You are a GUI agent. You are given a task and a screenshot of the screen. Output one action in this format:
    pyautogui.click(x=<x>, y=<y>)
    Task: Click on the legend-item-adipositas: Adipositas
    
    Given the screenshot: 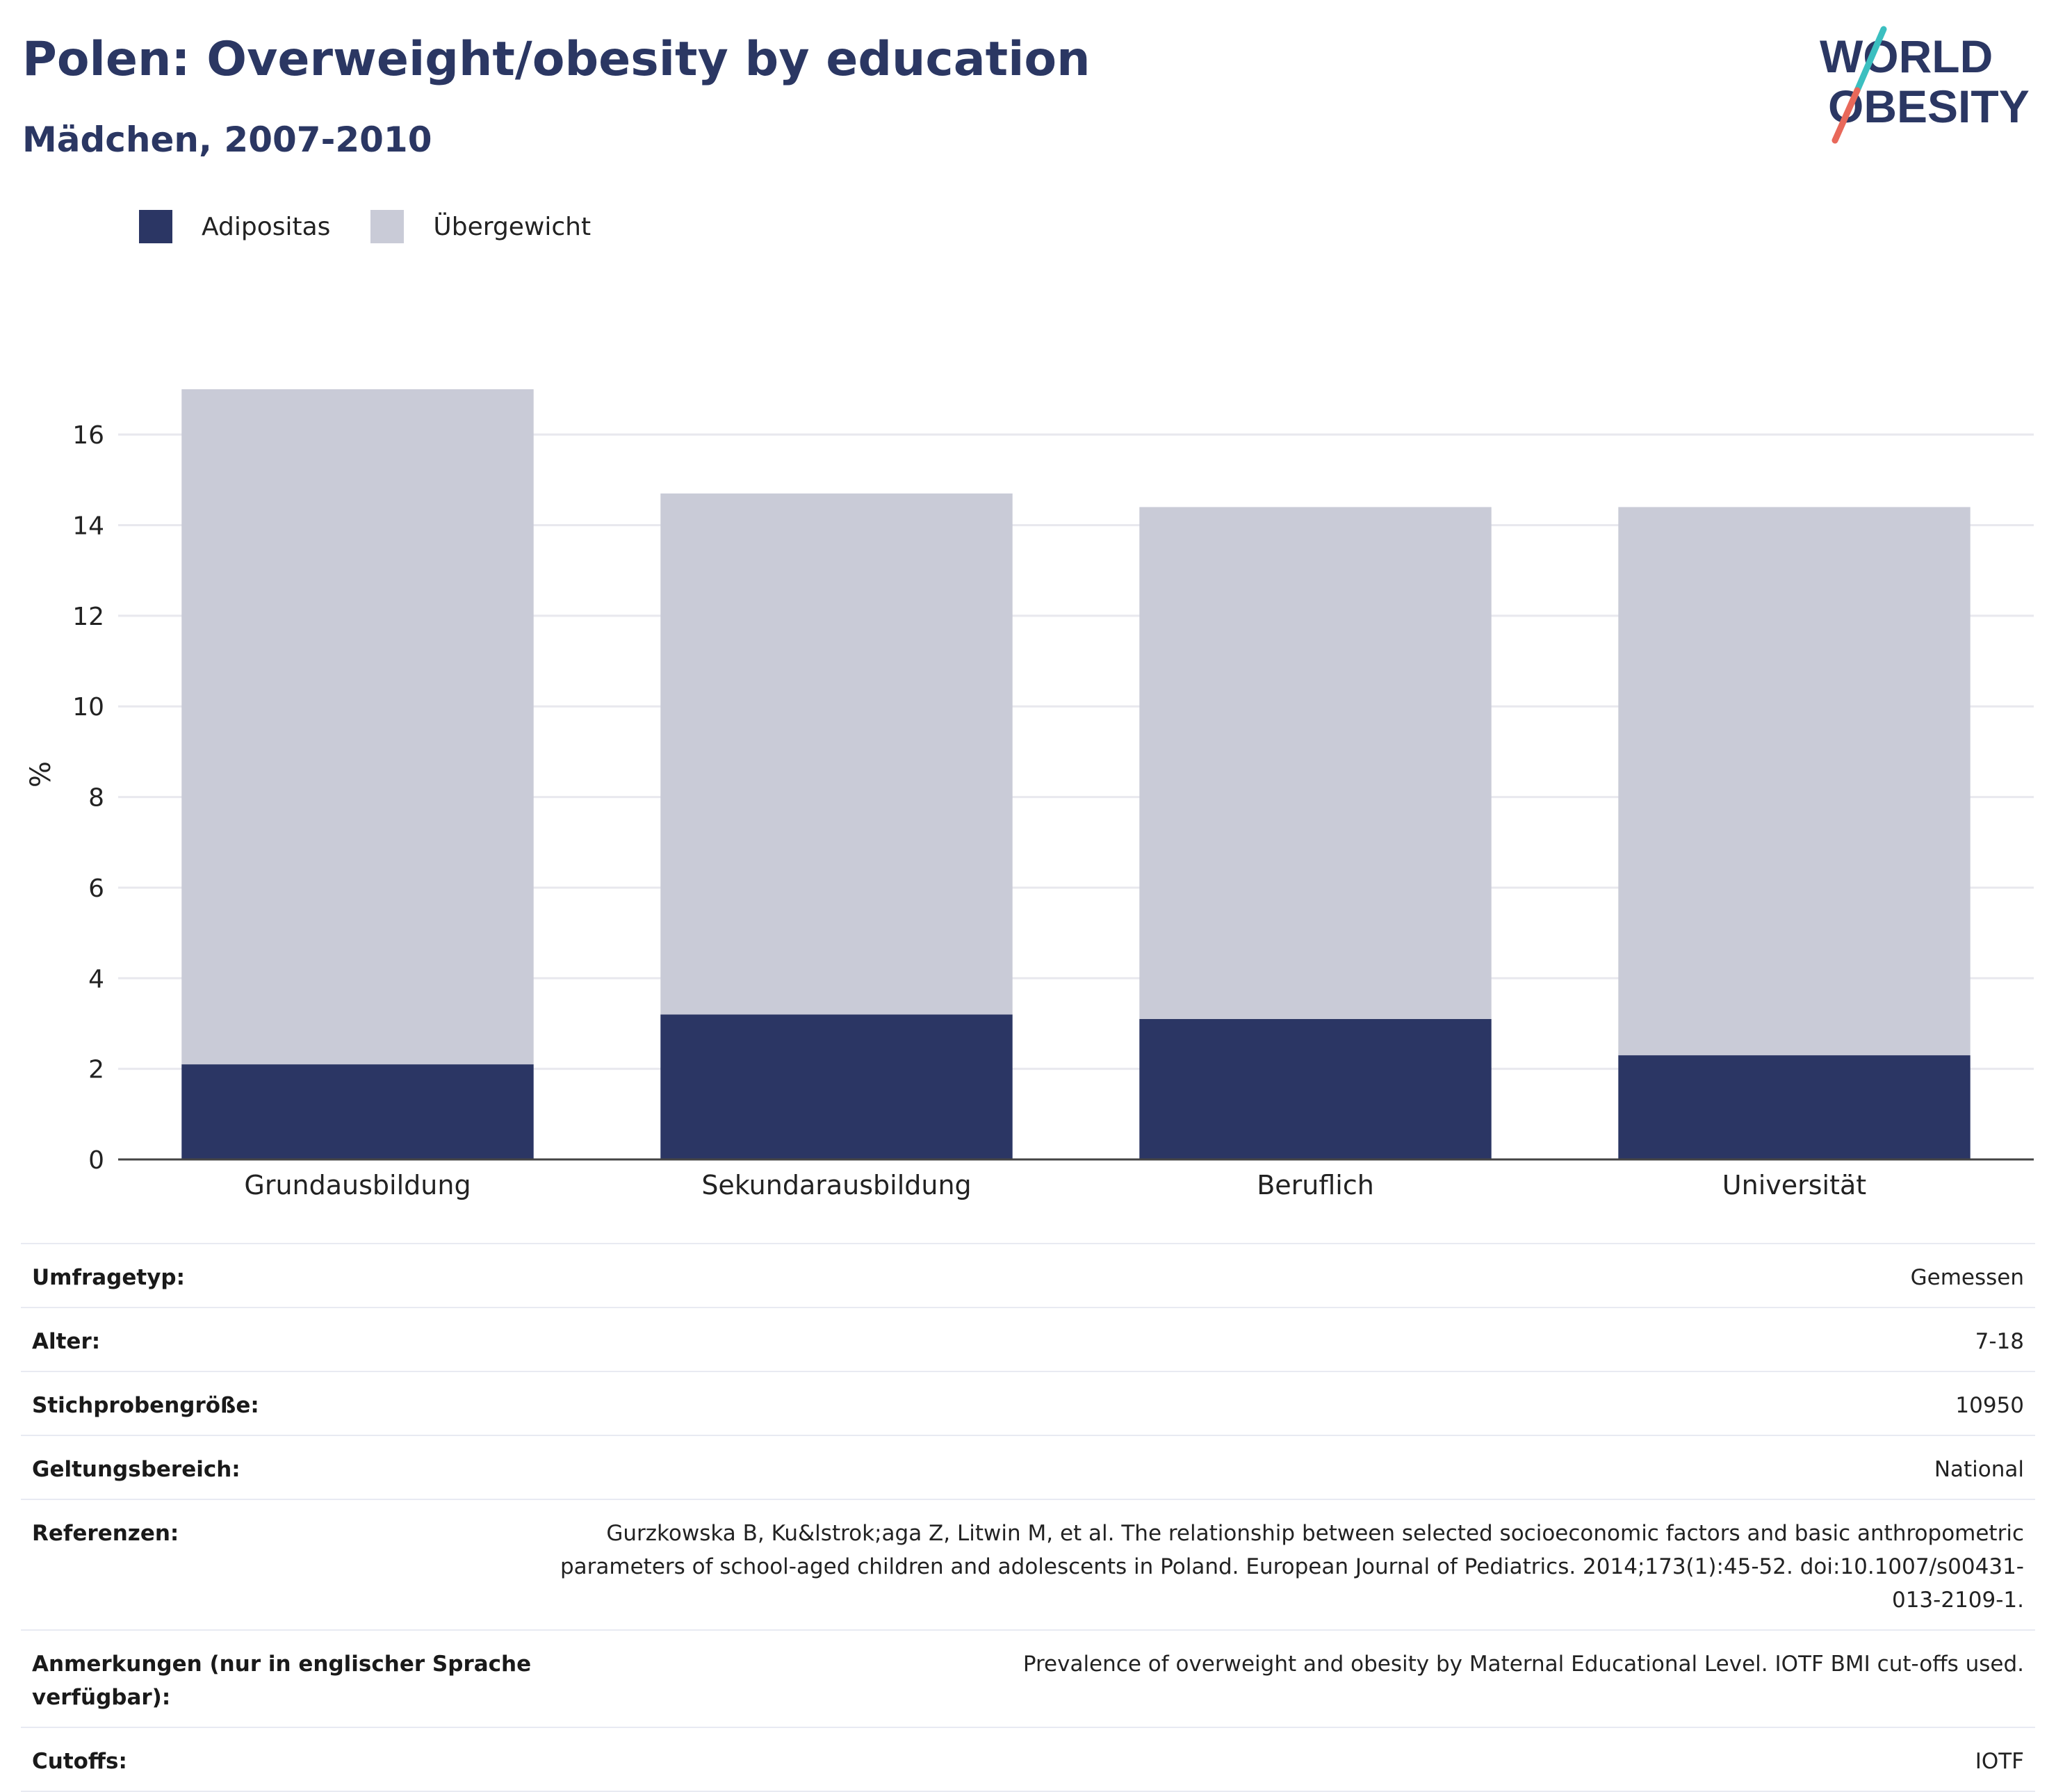 What is the action you would take?
    pyautogui.click(x=235, y=227)
    